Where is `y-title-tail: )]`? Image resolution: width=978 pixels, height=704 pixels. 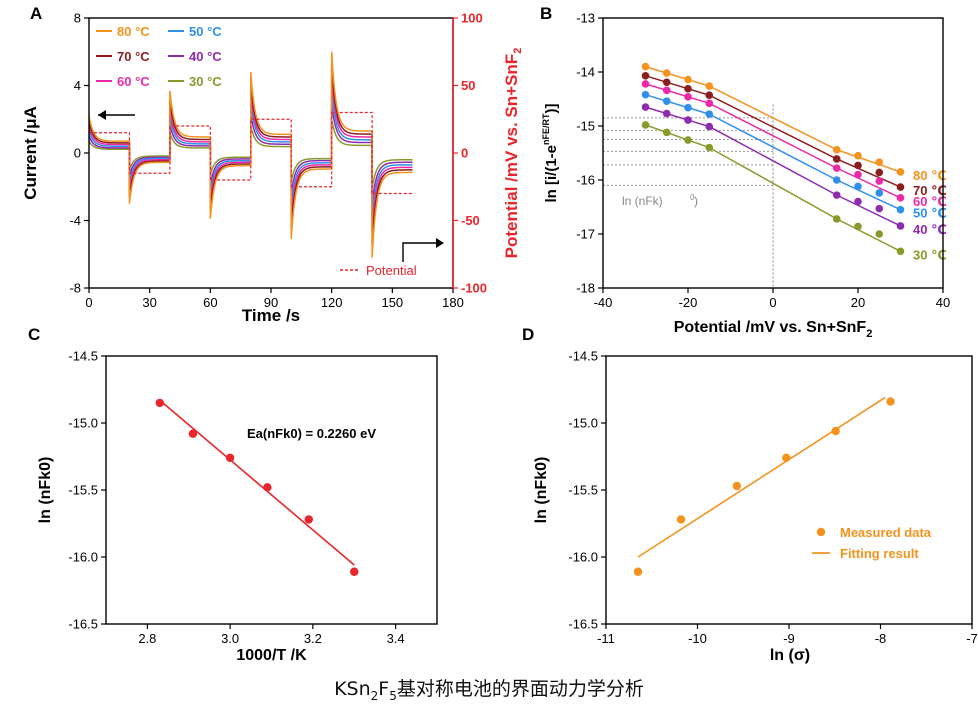
y-title-tail: )] is located at coordinates (551, 108).